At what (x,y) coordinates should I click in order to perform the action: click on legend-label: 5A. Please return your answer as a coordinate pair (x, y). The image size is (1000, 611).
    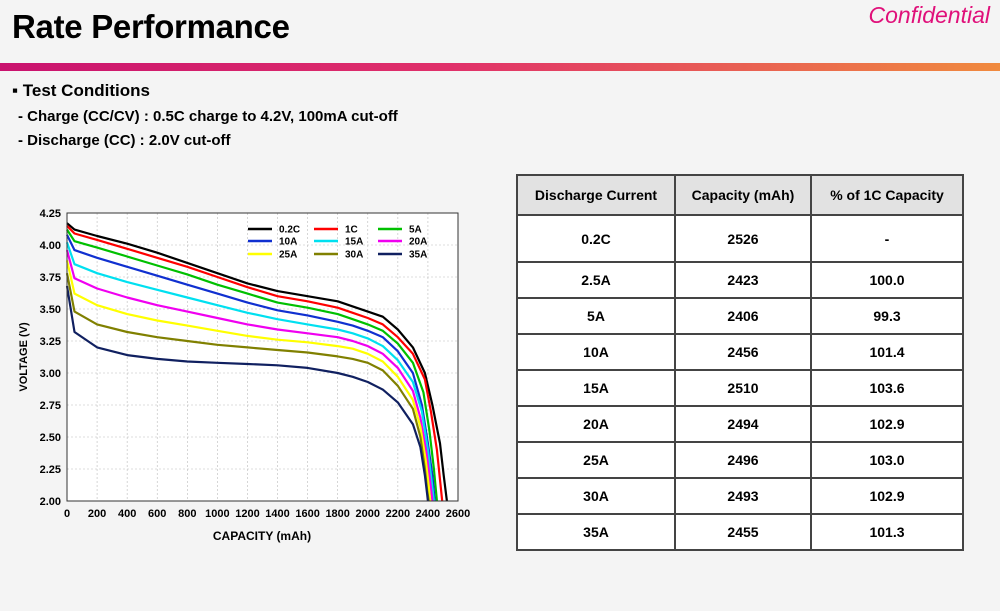
    Looking at the image, I should click on (415, 230).